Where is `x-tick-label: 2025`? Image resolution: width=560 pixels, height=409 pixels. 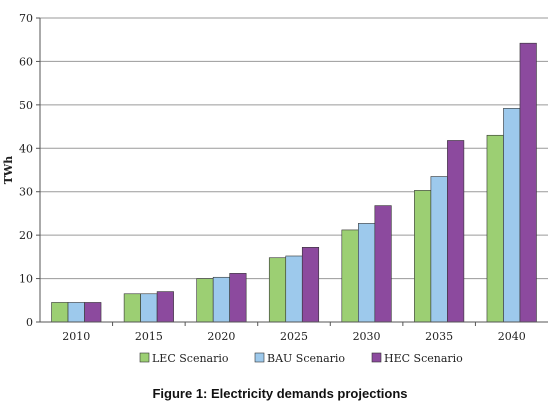 x-tick-label: 2025 is located at coordinates (294, 336).